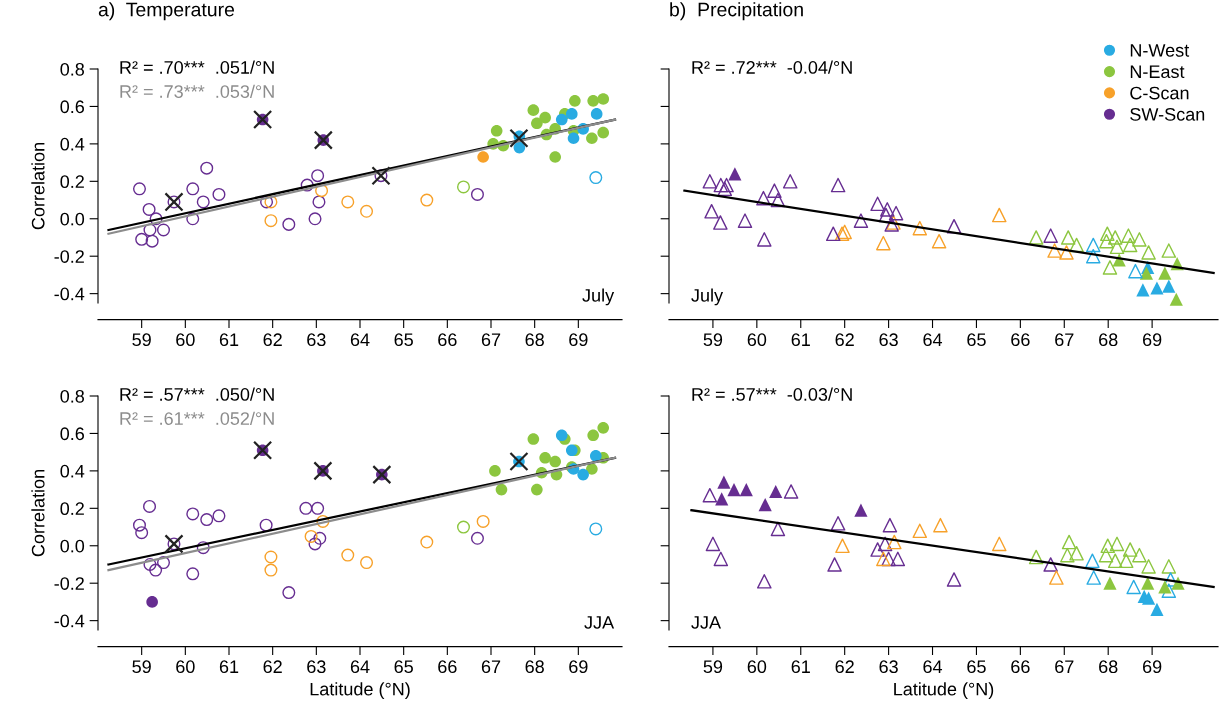 The width and height of the screenshot is (1219, 709). I want to click on annotation: R² = .72*** -0.04/°N, so click(772, 67).